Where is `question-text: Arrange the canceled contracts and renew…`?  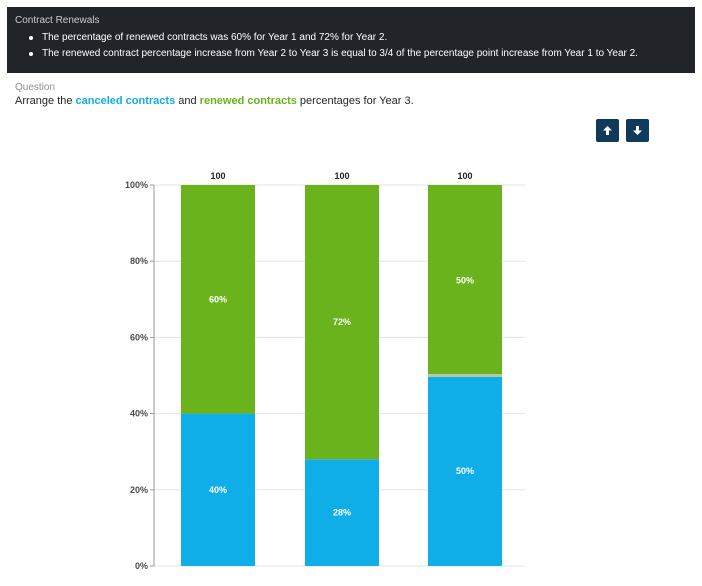 question-text: Arrange the canceled contracts and renew… is located at coordinates (214, 101).